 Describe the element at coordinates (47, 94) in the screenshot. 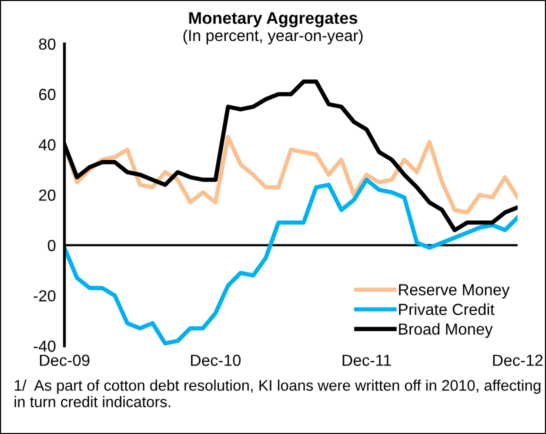

I see `y-tick-label: 60` at that location.